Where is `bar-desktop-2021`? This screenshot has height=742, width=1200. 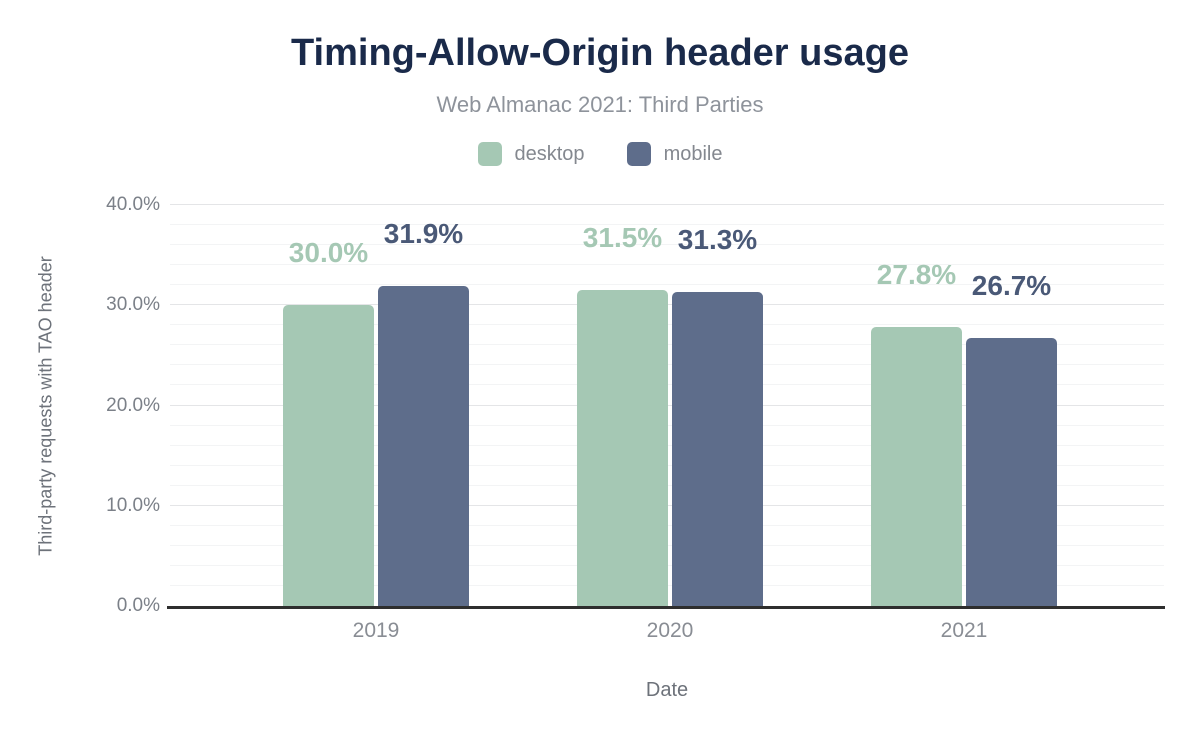 bar-desktop-2021 is located at coordinates (916, 466).